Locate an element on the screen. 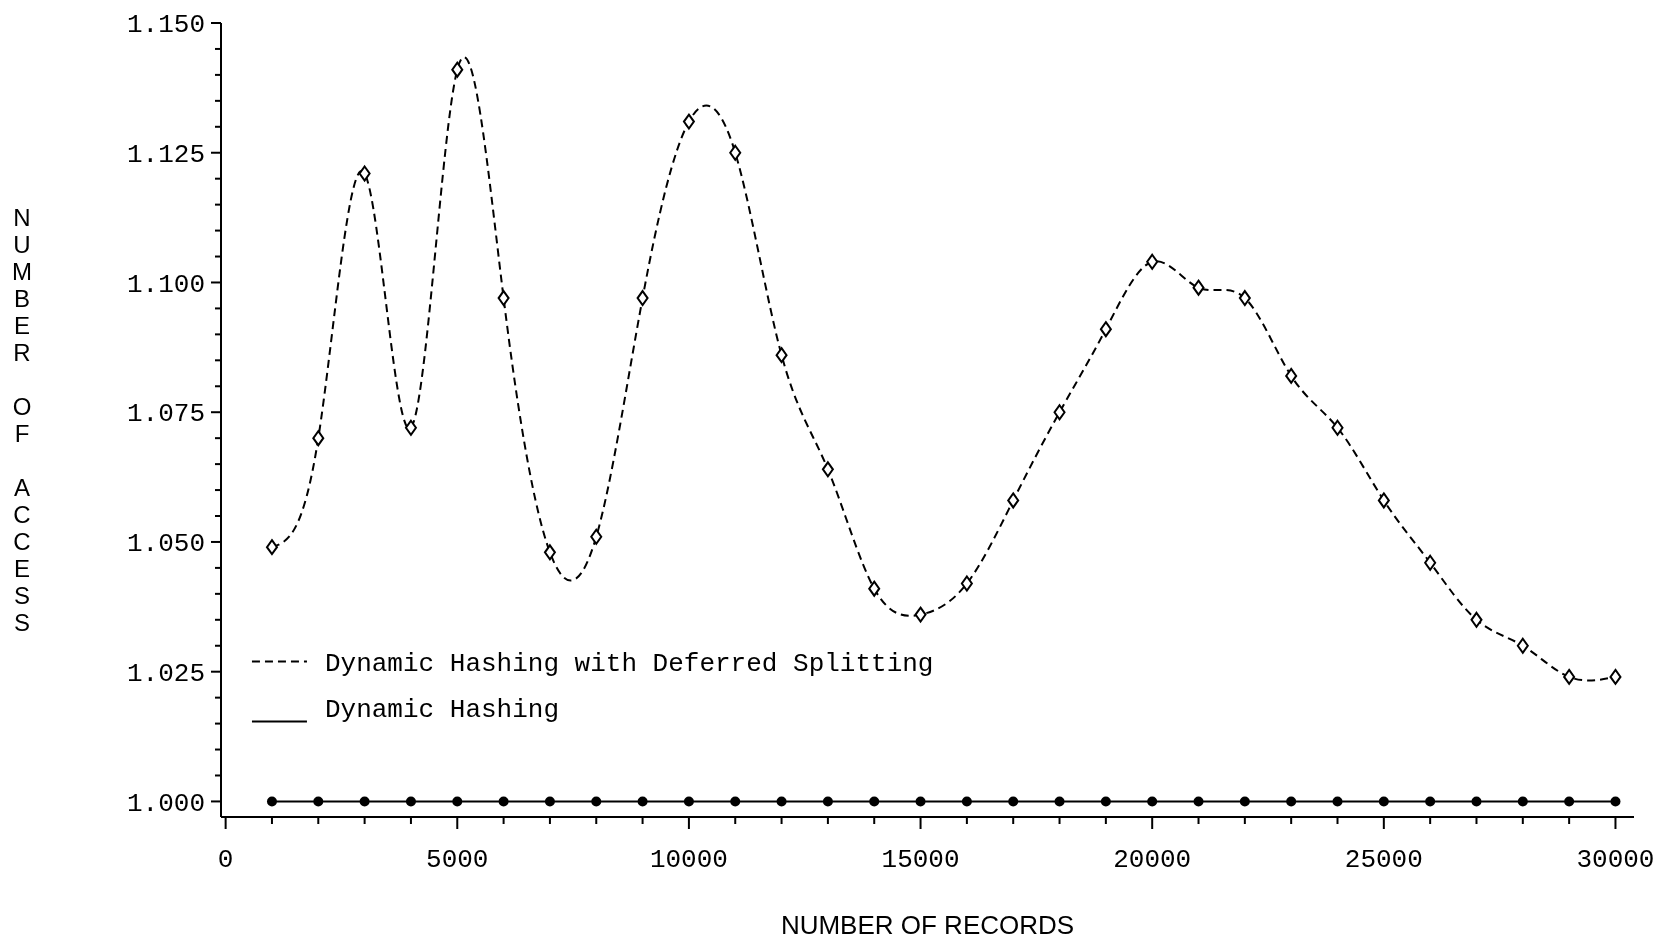 The image size is (1664, 946). x-tick-label: 30000 is located at coordinates (1615, 860).